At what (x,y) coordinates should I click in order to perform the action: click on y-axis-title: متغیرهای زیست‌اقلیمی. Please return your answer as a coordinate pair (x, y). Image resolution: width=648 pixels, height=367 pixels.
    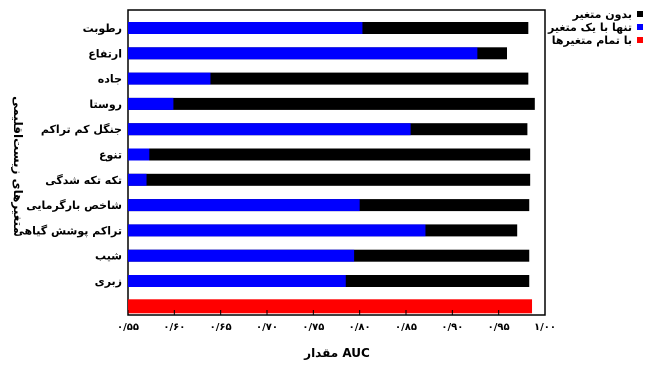
    Looking at the image, I should click on (18, 165).